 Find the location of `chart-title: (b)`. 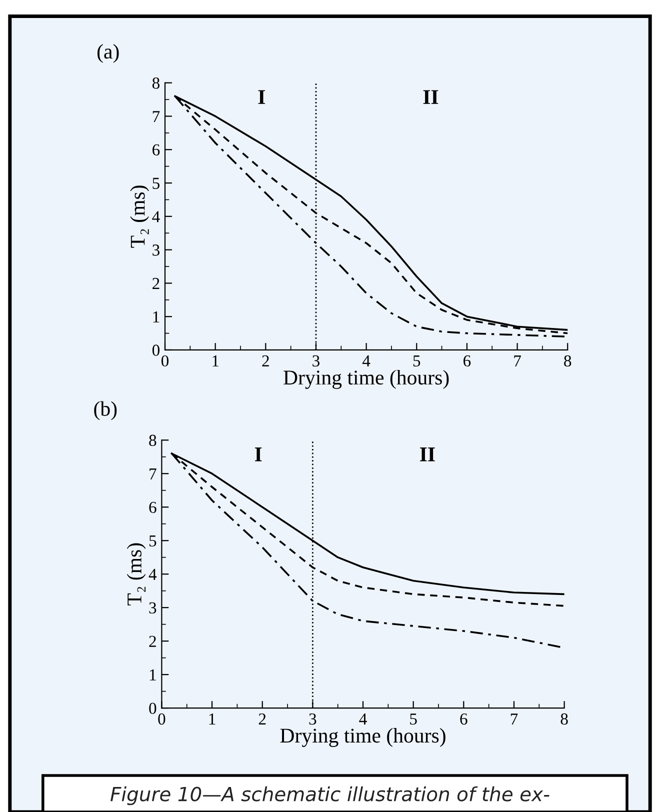

chart-title: (b) is located at coordinates (105, 410).